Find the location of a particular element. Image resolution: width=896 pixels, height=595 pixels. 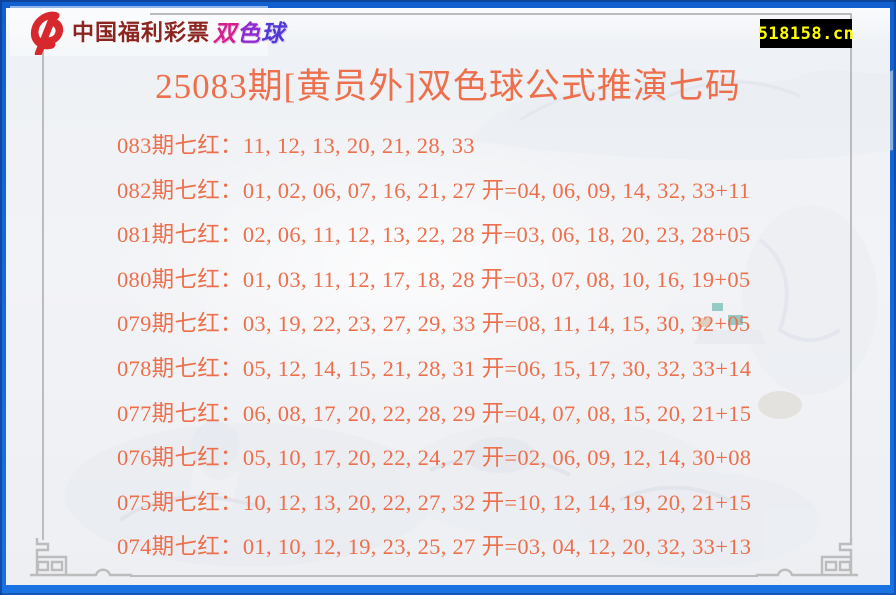

brand-product-char: 双 is located at coordinates (225, 33).